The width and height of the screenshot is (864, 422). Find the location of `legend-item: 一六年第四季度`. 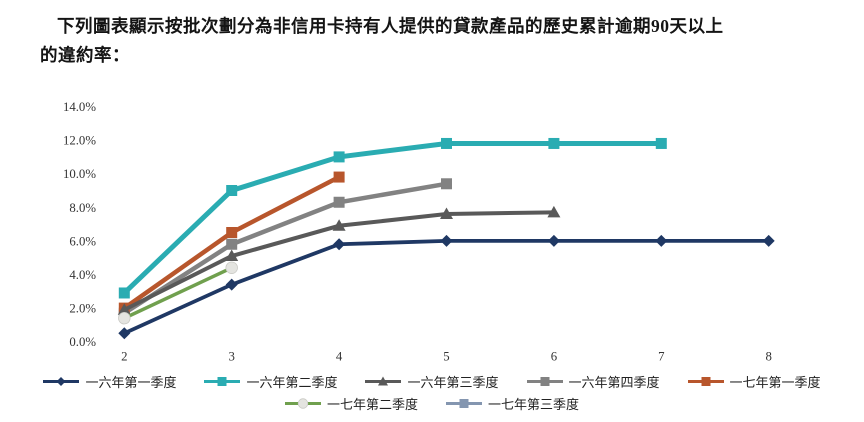

legend-item: 一六年第四季度 is located at coordinates (593, 381).